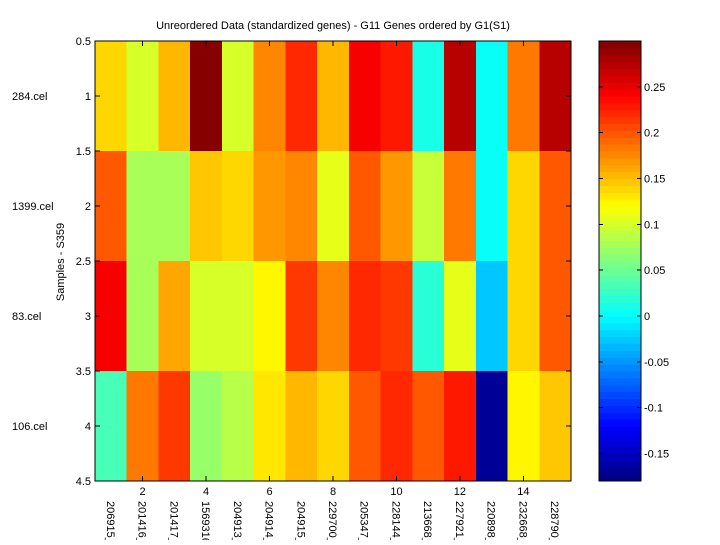 The height and width of the screenshot is (545, 720). Describe the element at coordinates (26, 317) in the screenshot. I see `sample-label: 83.cel` at that location.